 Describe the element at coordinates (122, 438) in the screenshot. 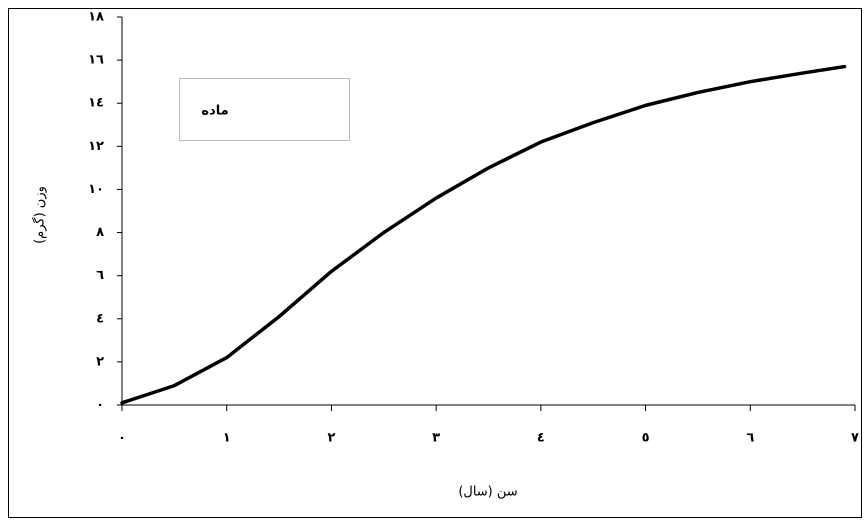

I see `x-tick-label: ٠` at that location.